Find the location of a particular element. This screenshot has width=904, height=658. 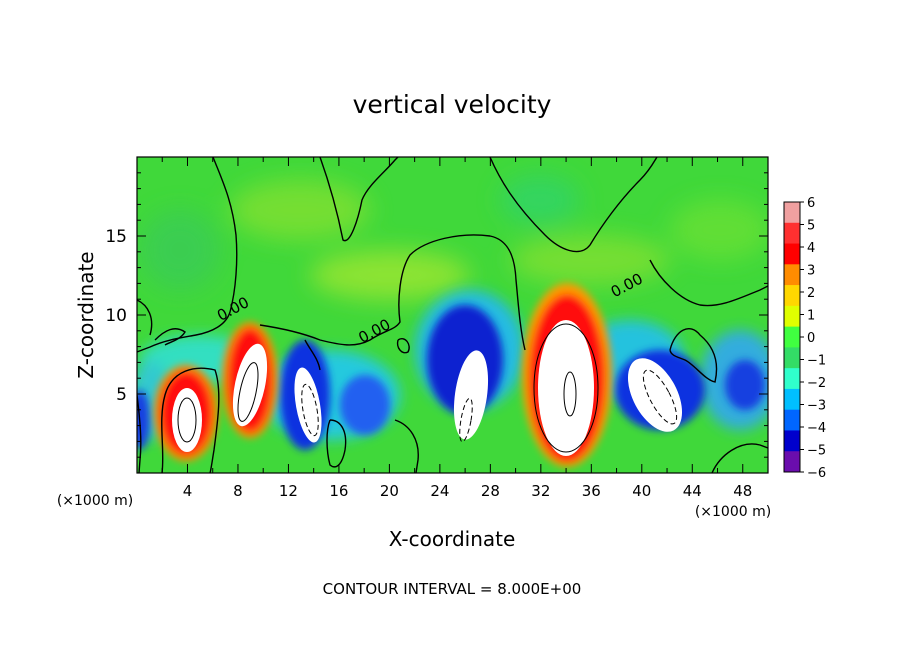

x-tick-label: 32 is located at coordinates (540, 491).